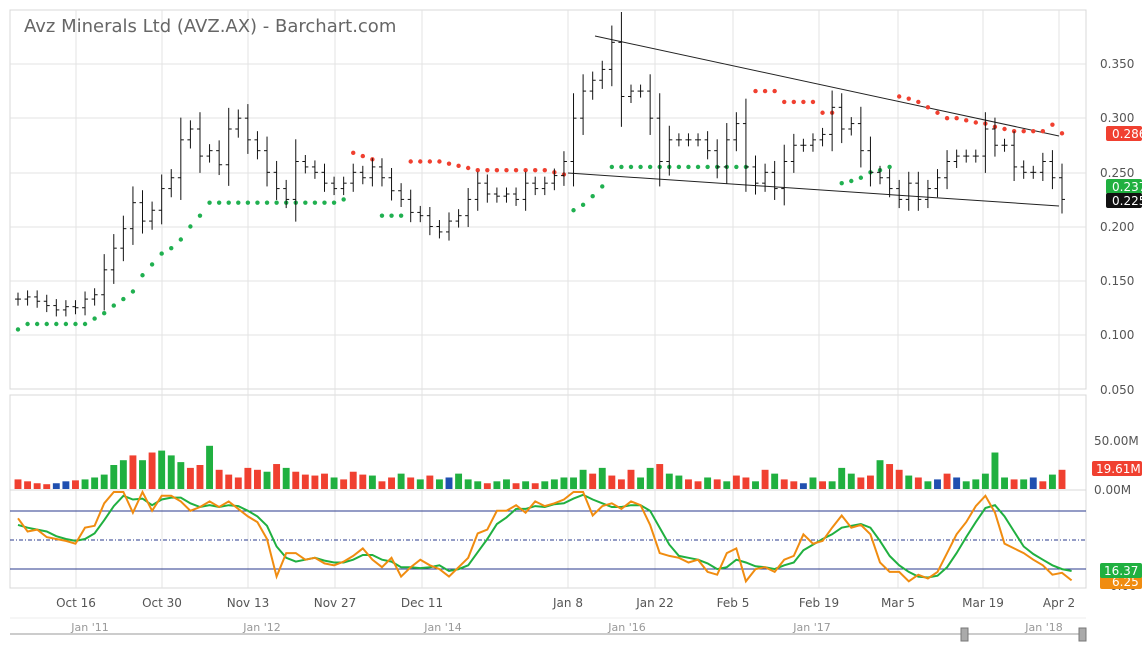 This screenshot has height=654, width=1146. Describe the element at coordinates (819, 603) in the screenshot. I see `x-tick-label: Feb 19` at that location.